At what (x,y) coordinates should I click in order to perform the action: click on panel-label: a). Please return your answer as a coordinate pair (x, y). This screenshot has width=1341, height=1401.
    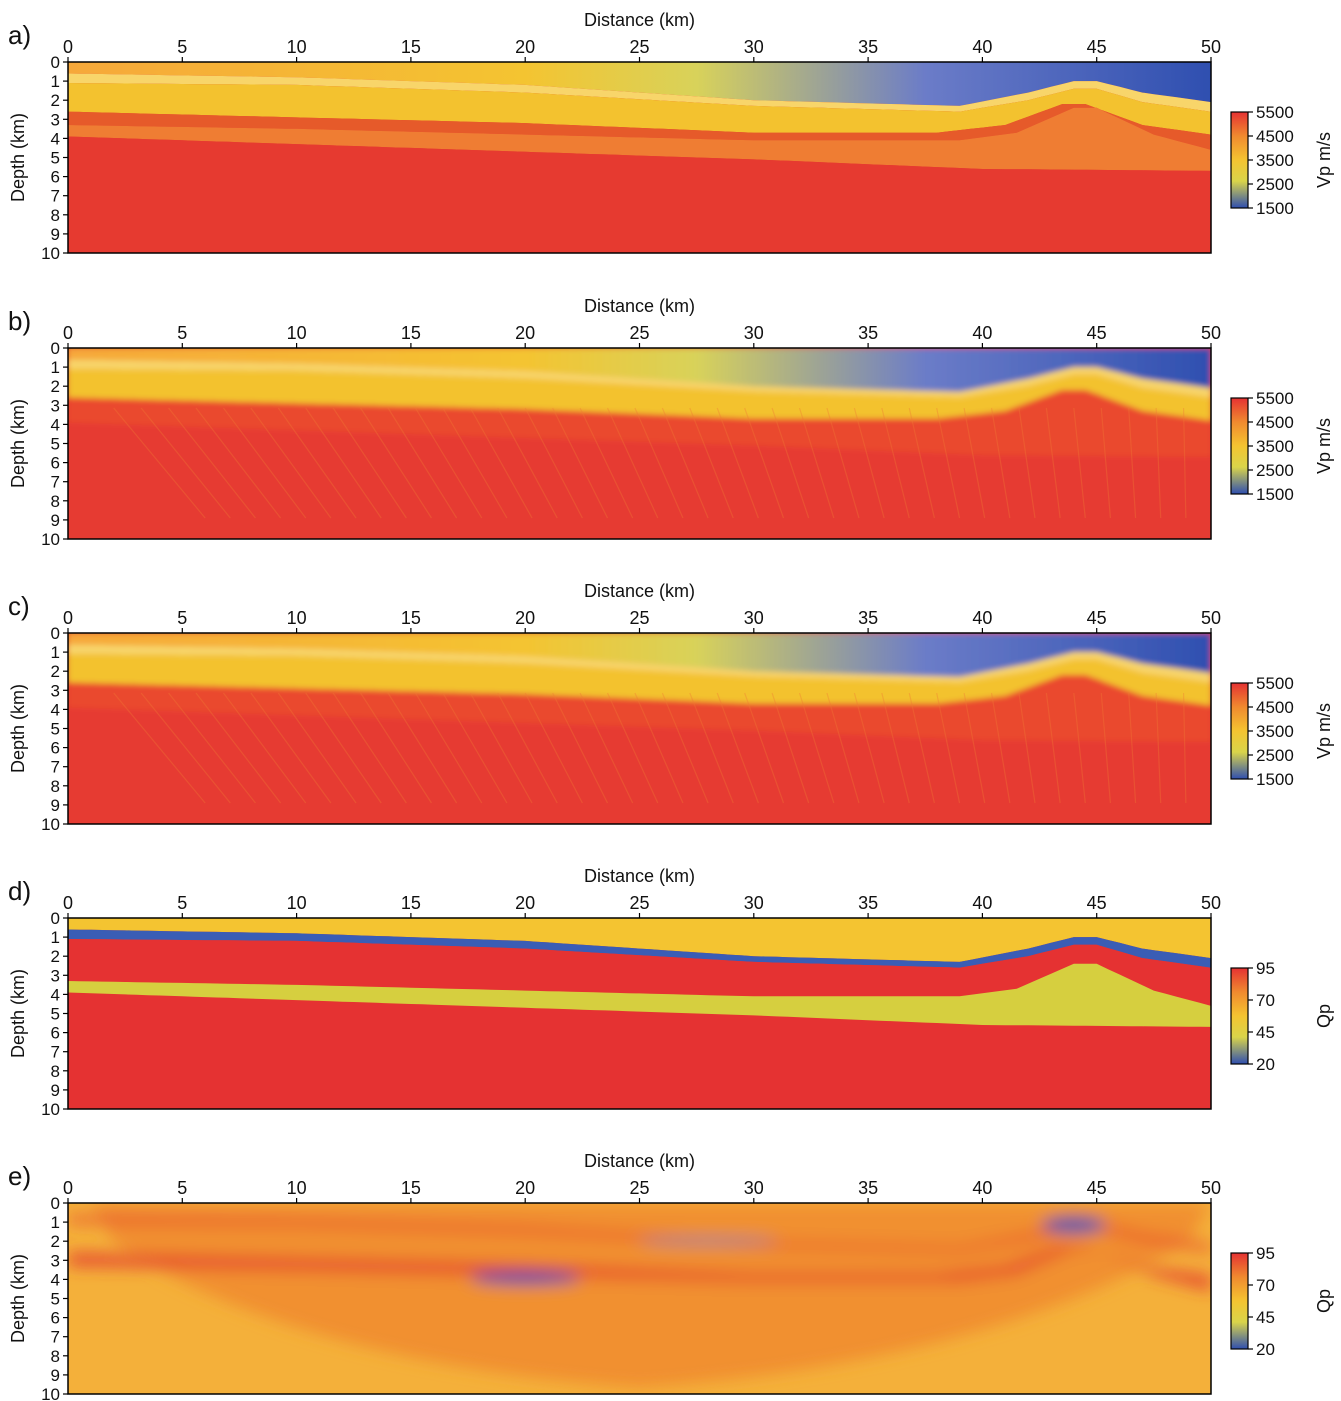
    Looking at the image, I should click on (19, 35).